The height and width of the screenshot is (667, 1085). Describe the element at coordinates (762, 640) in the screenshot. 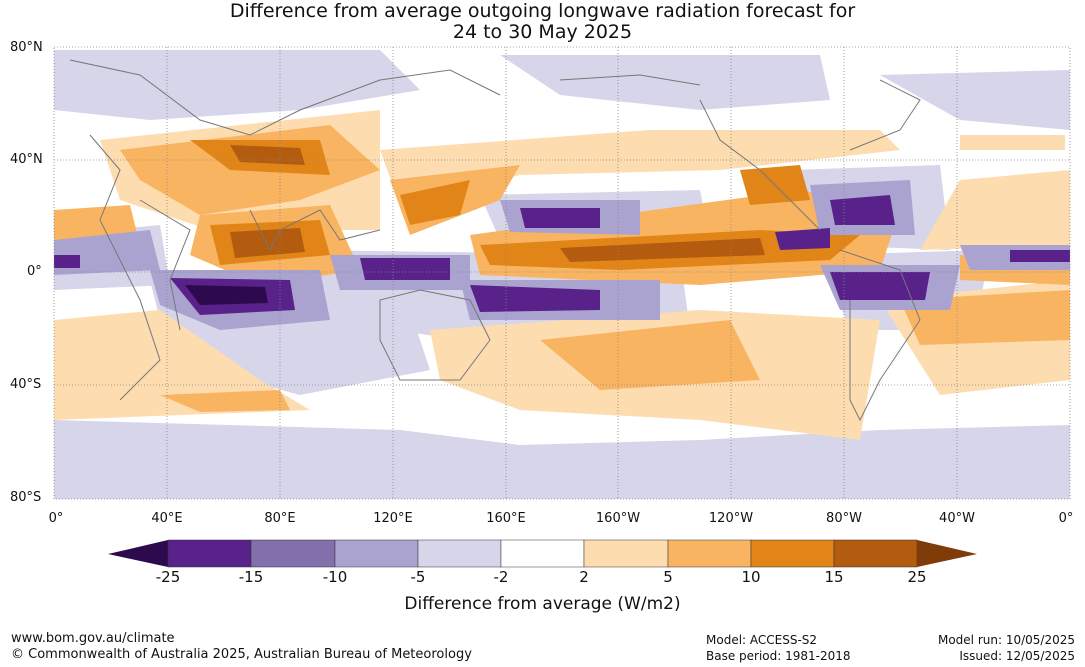

I see `footer-model: Model: ACCESS-S2` at that location.